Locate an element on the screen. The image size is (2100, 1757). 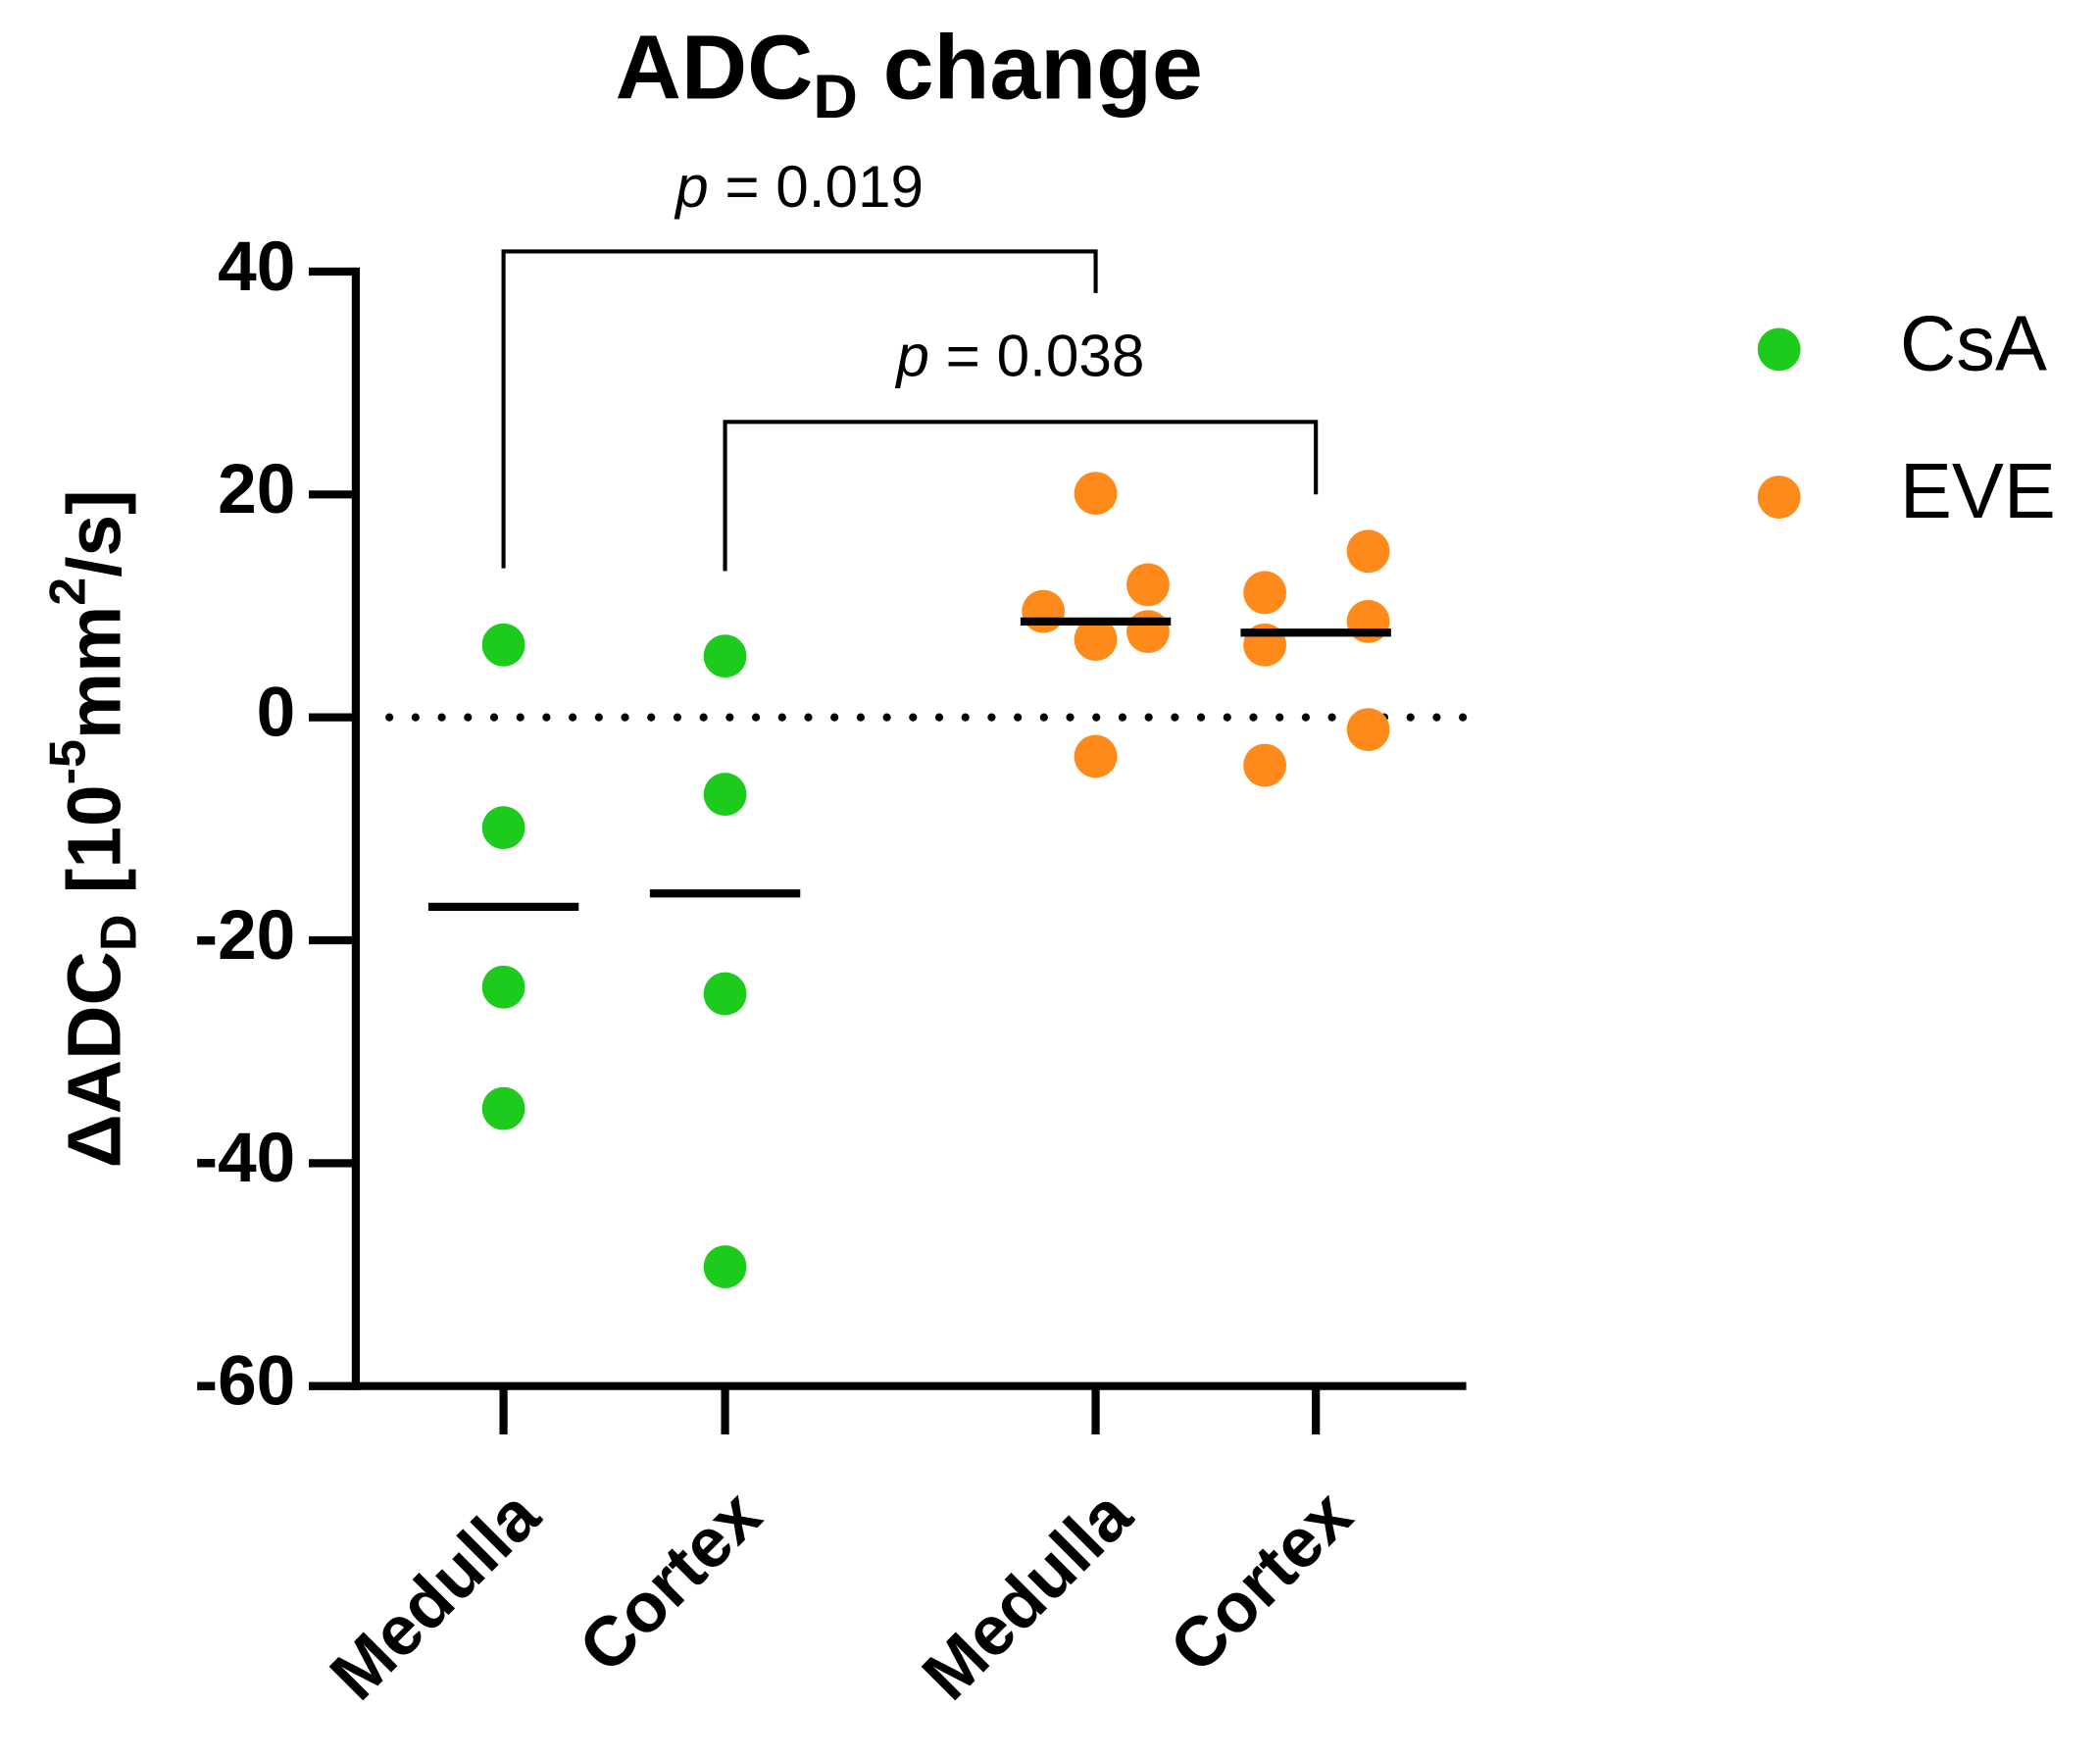
y-tick-label: -20 is located at coordinates (244, 936).